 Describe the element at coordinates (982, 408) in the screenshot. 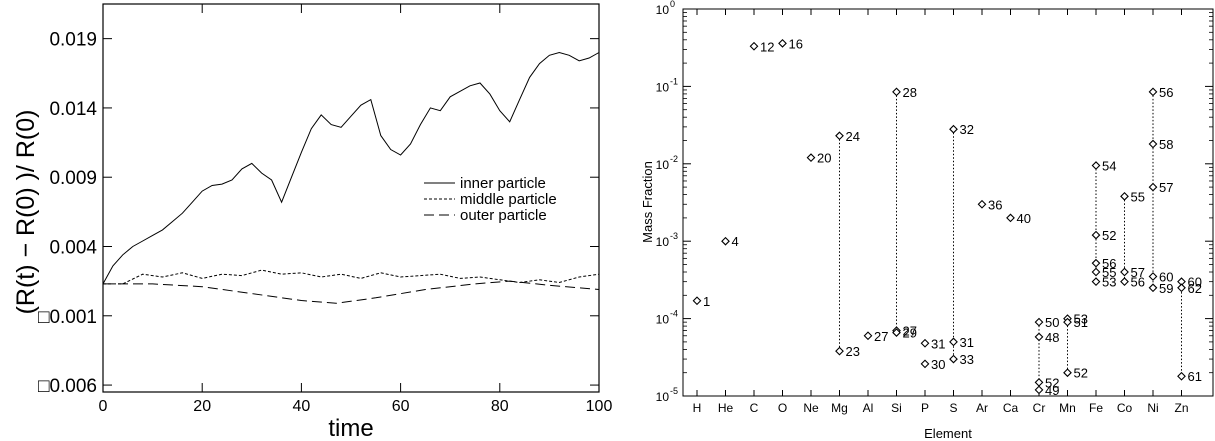

I see `right-x-tick-label: Ar` at that location.